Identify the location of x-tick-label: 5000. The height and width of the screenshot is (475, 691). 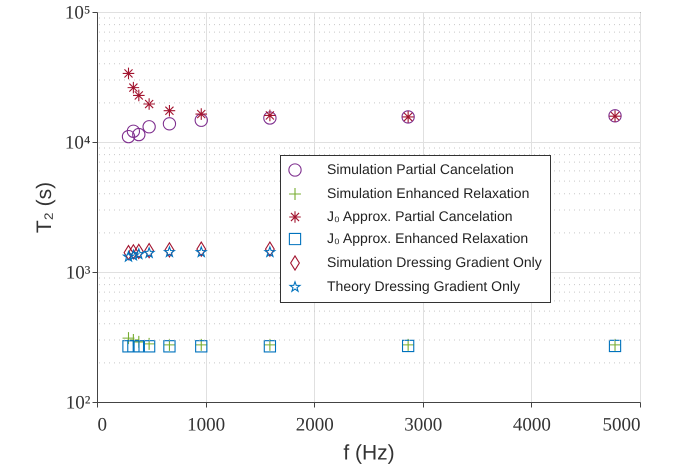
(621, 425).